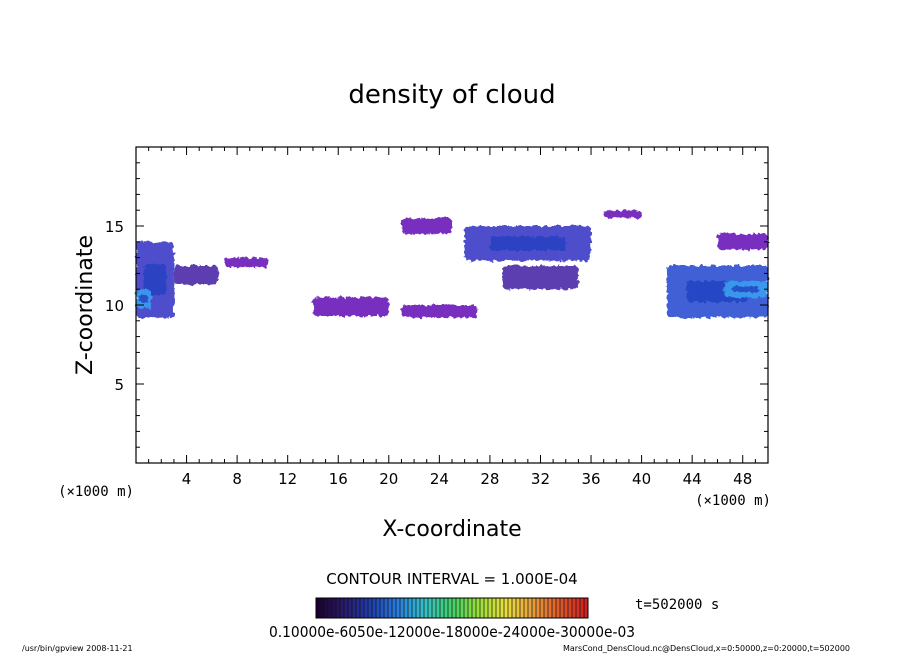  Describe the element at coordinates (338, 479) in the screenshot. I see `x-tick-label: 16` at that location.